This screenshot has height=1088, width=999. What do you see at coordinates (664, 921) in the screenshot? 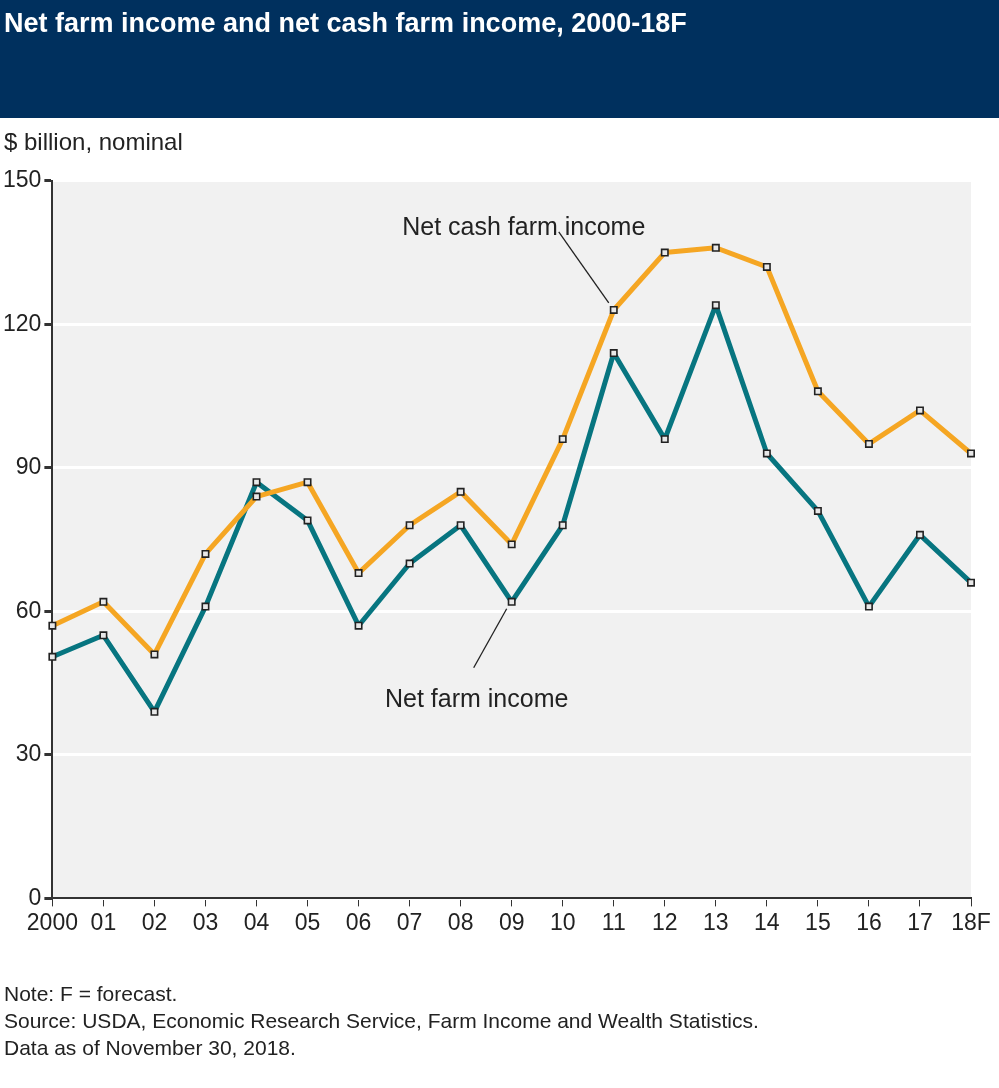
I see `x-tick-label: 12` at bounding box center [664, 921].